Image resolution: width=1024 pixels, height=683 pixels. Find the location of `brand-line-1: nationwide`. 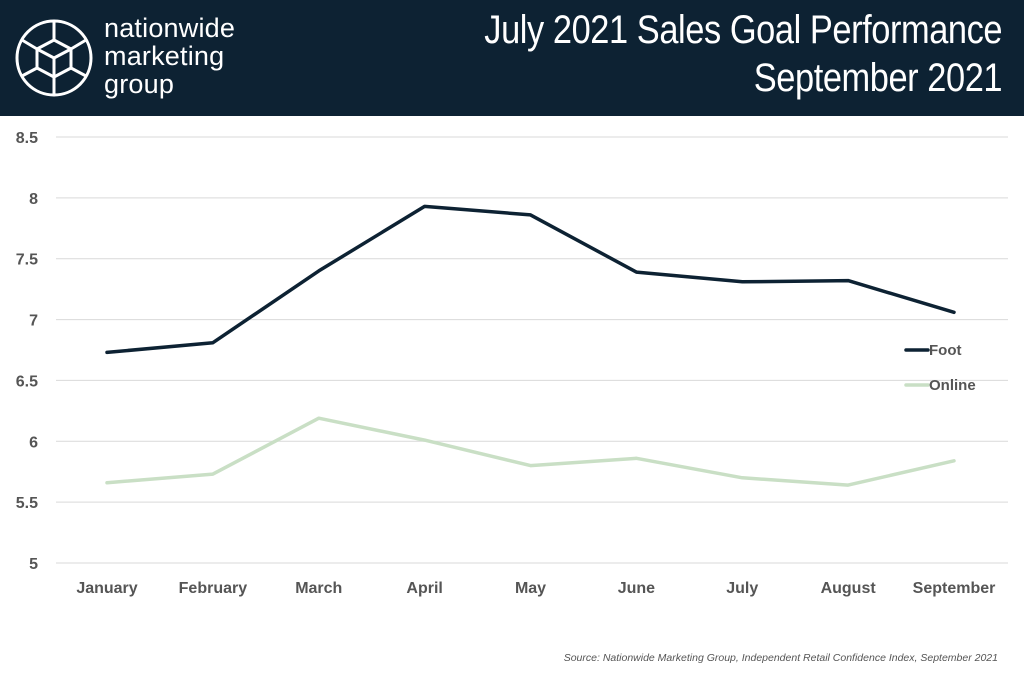

brand-line-1: nationwide is located at coordinates (170, 28).